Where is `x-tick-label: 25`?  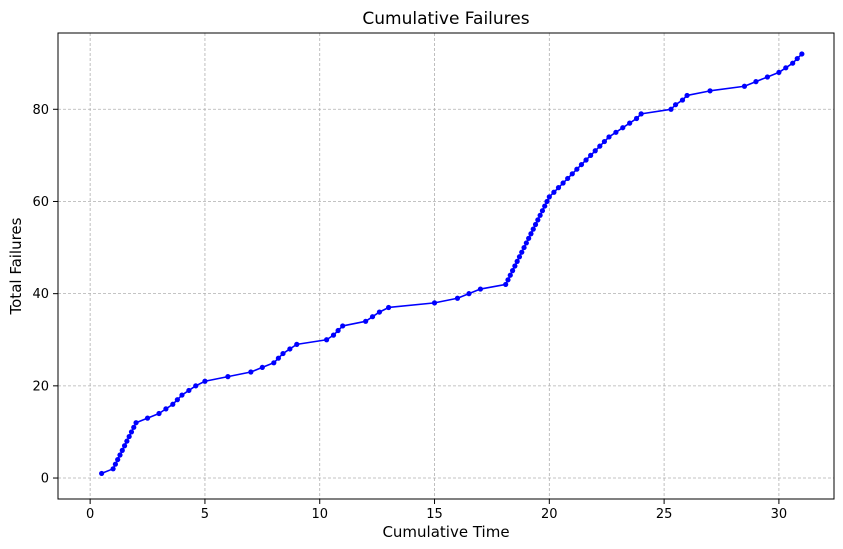 x-tick-label: 25 is located at coordinates (664, 514).